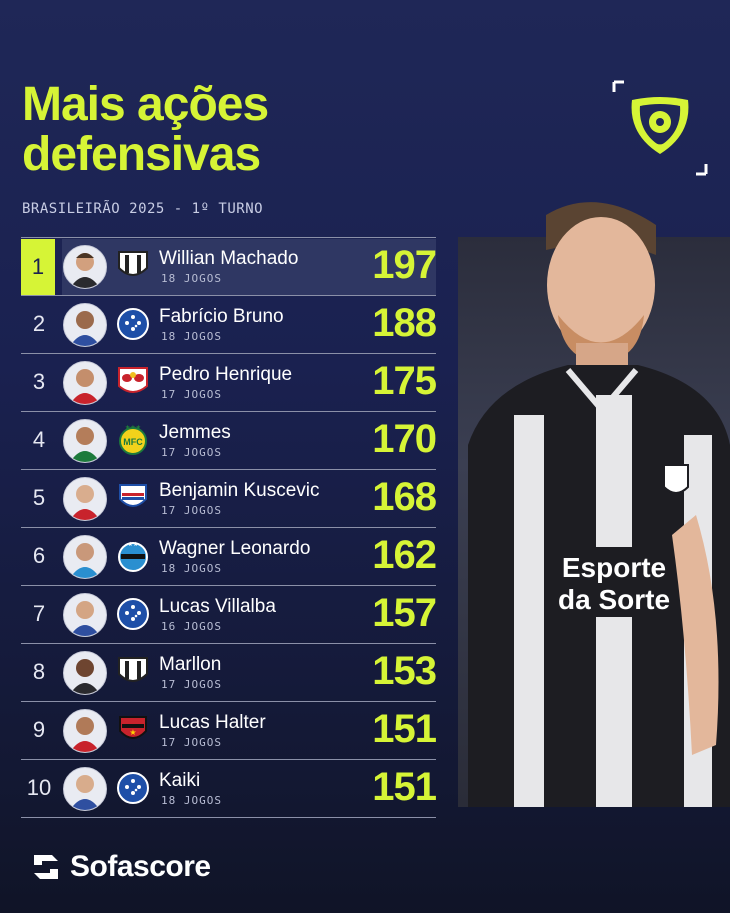  I want to click on table-row: 3 Pedro Henrique 17 JOGOS 175, so click(229, 383).